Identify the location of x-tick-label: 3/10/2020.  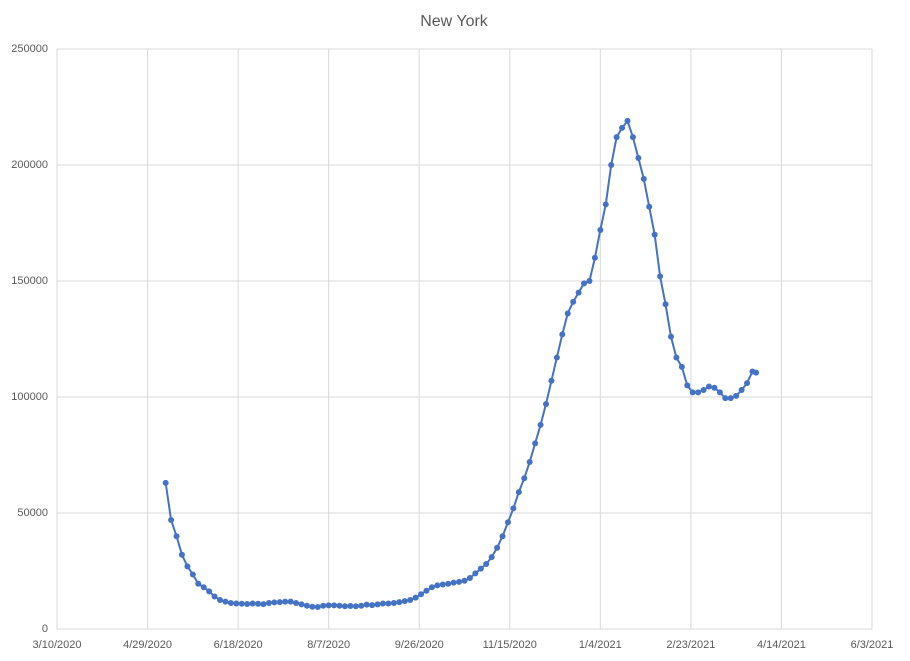
(57, 645).